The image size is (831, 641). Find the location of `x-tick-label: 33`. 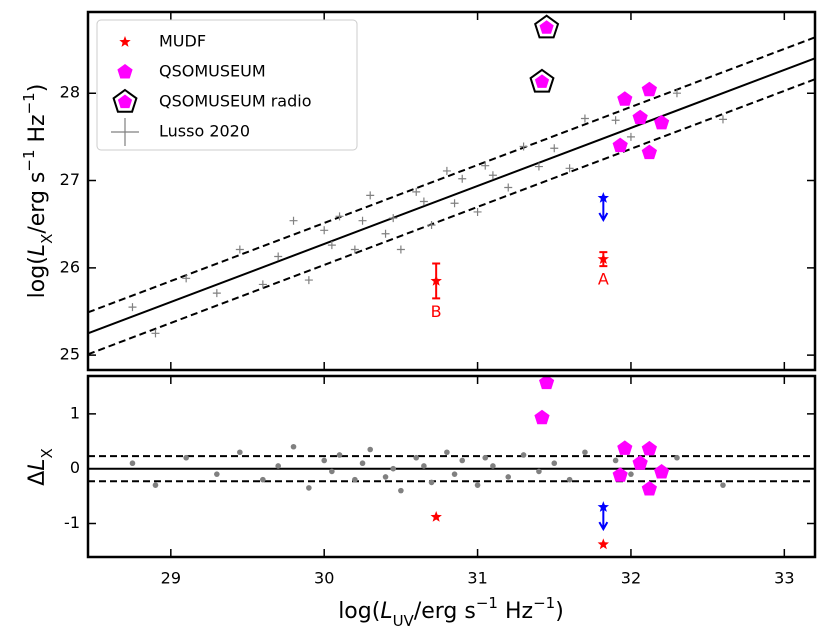

x-tick-label: 33 is located at coordinates (784, 578).